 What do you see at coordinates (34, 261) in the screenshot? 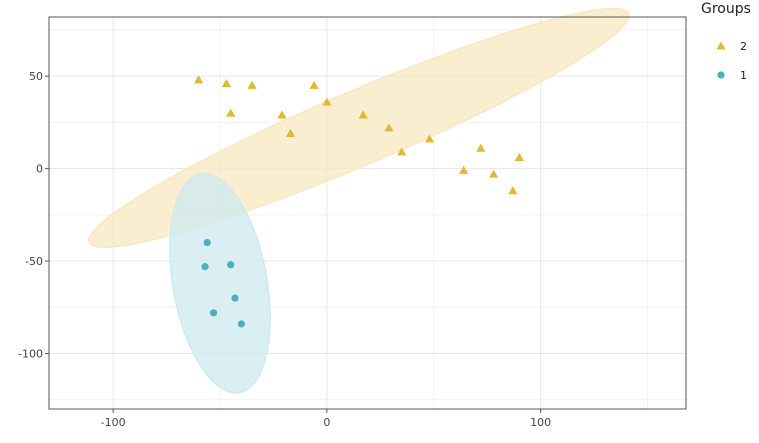
I see `y-tick-label: -50` at bounding box center [34, 261].